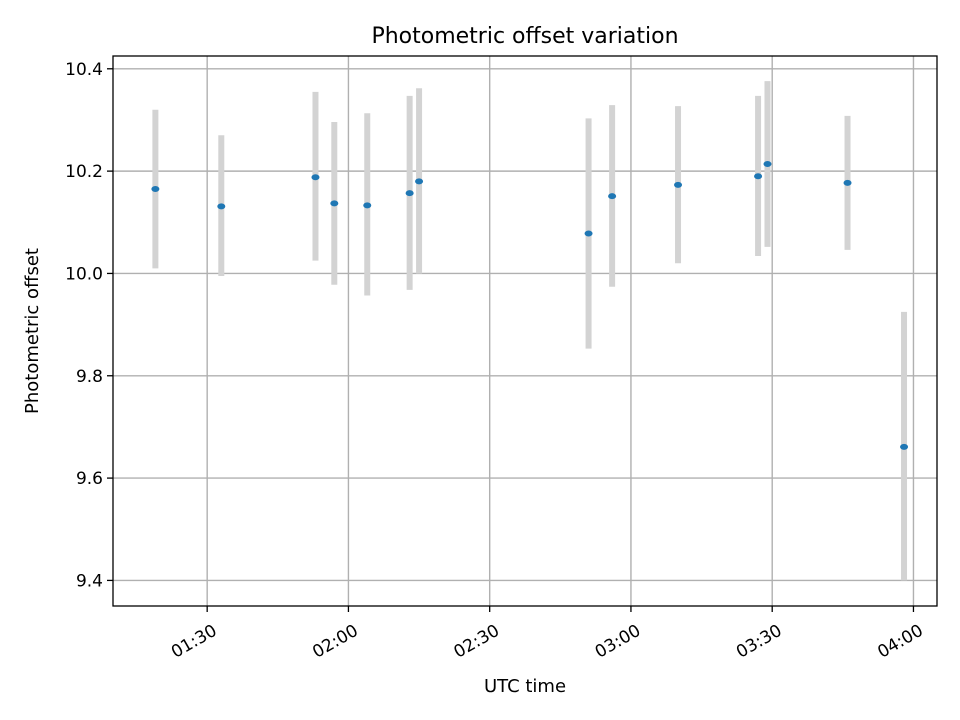 The width and height of the screenshot is (960, 720). I want to click on y-tick-label: 9.8, so click(89, 377).